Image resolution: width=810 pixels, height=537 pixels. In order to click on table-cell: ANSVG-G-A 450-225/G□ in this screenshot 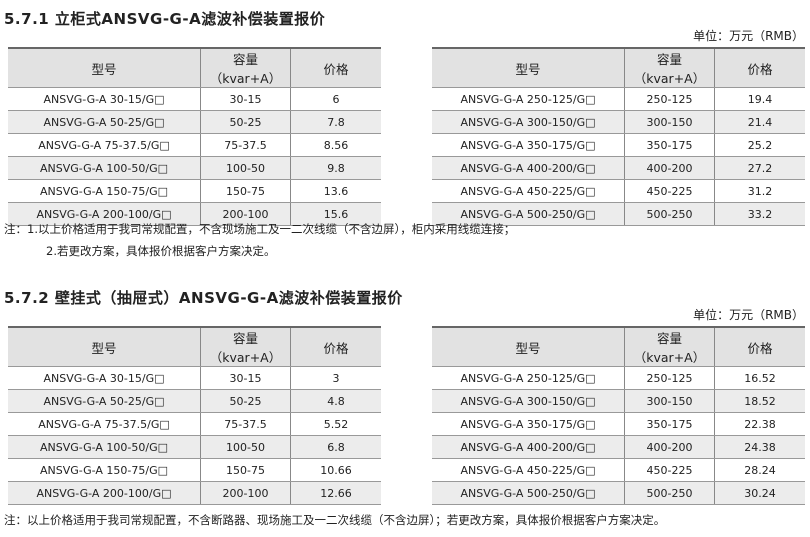, I will do `click(528, 191)`.